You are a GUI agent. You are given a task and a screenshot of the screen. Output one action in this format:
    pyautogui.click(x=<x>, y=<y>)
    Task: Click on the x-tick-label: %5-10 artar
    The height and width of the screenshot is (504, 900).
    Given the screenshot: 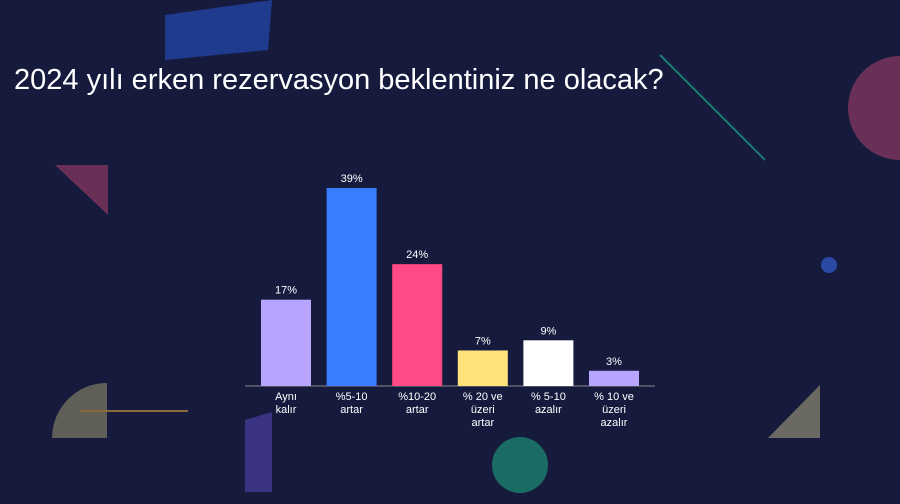 What is the action you would take?
    pyautogui.click(x=352, y=403)
    